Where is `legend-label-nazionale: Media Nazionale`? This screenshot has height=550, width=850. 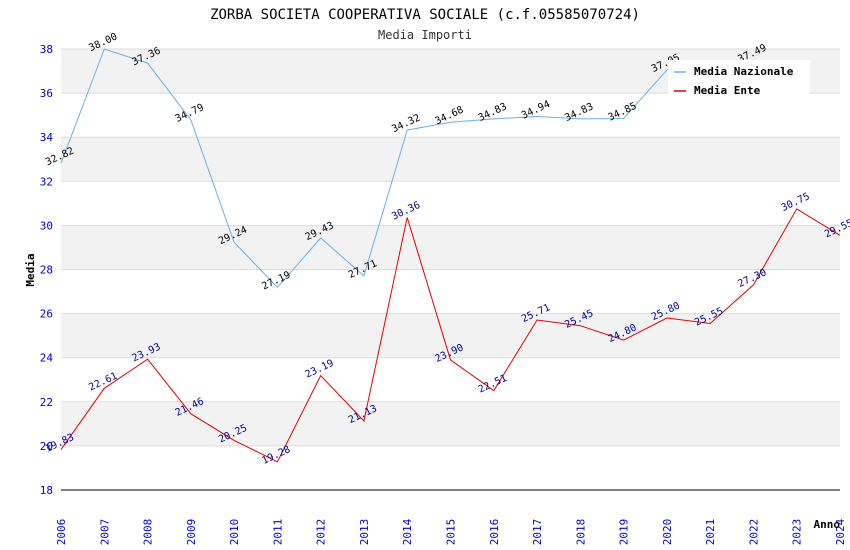
legend-label-nazionale: Media Nazionale is located at coordinates (744, 71).